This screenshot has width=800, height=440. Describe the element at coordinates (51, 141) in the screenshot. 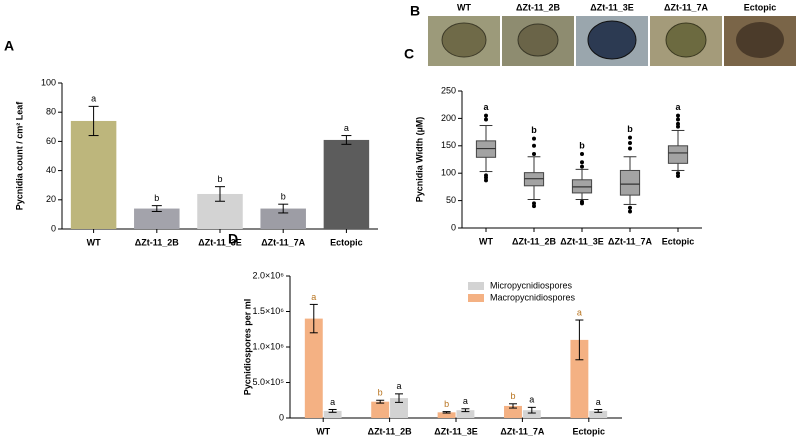

I see `y-tick-label: 60` at that location.